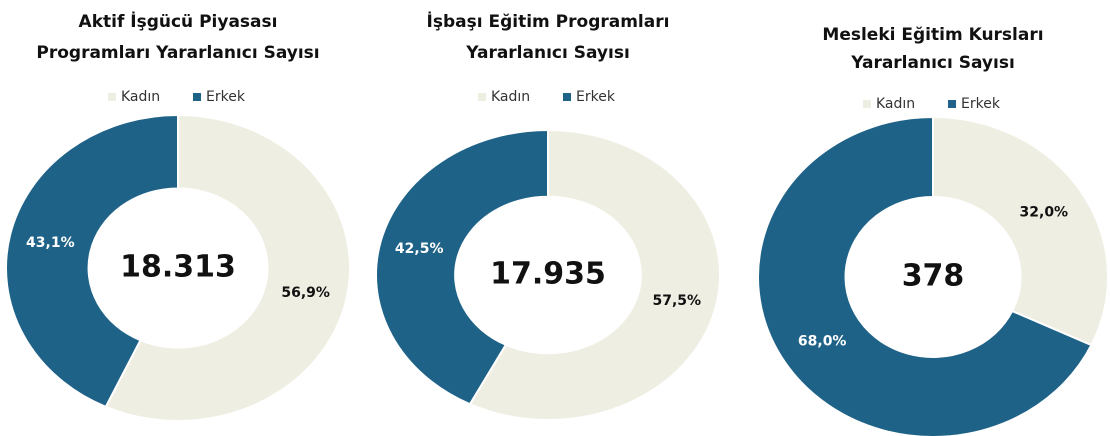  I want to click on center-label: 18.313, so click(178, 267).